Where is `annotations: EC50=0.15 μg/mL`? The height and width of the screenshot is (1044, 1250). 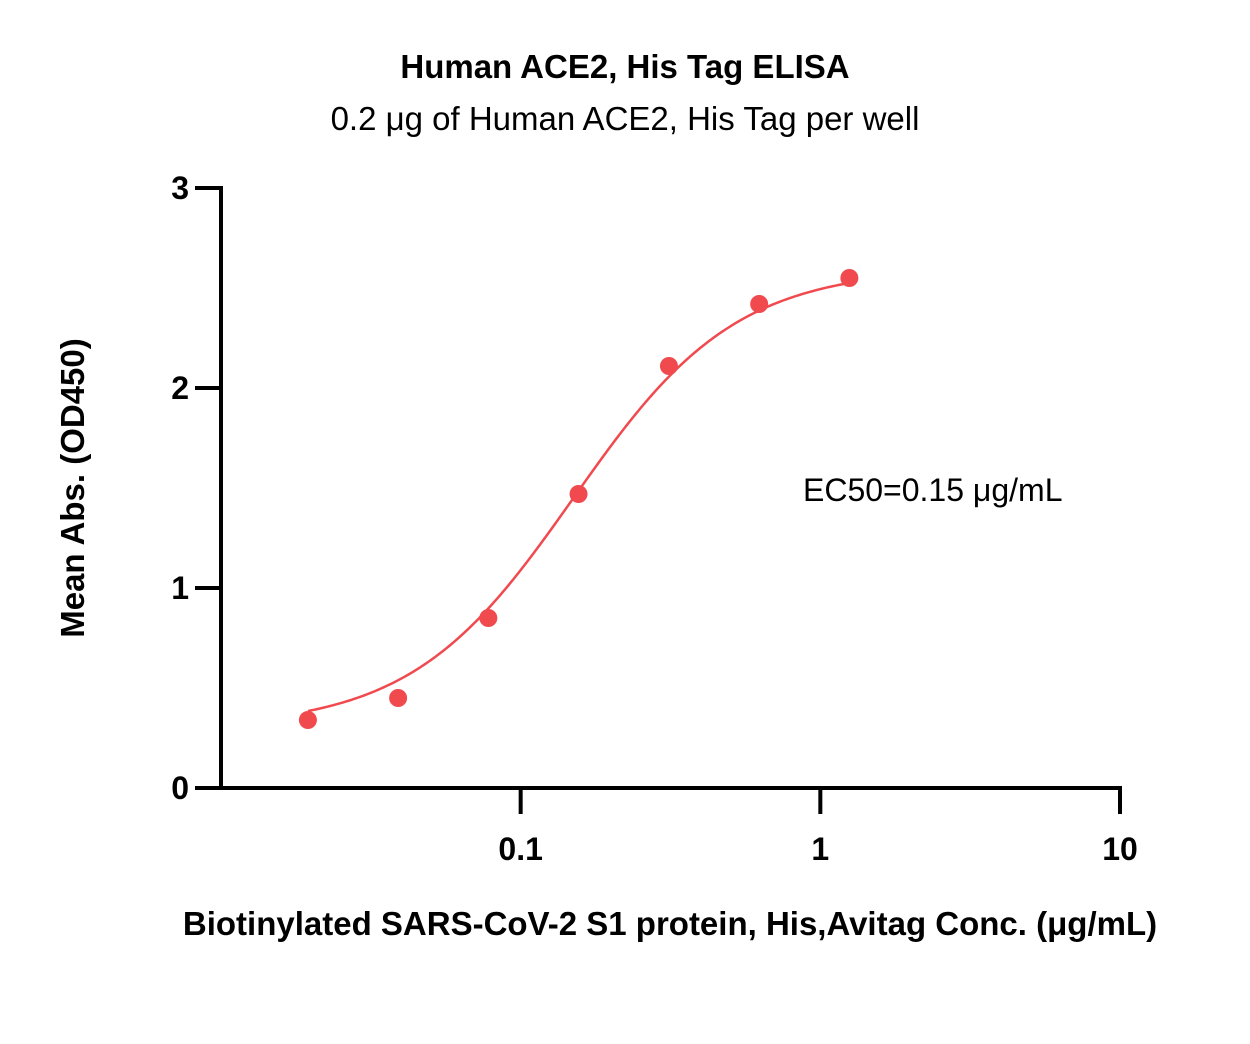 annotations: EC50=0.15 μg/mL is located at coordinates (932, 490).